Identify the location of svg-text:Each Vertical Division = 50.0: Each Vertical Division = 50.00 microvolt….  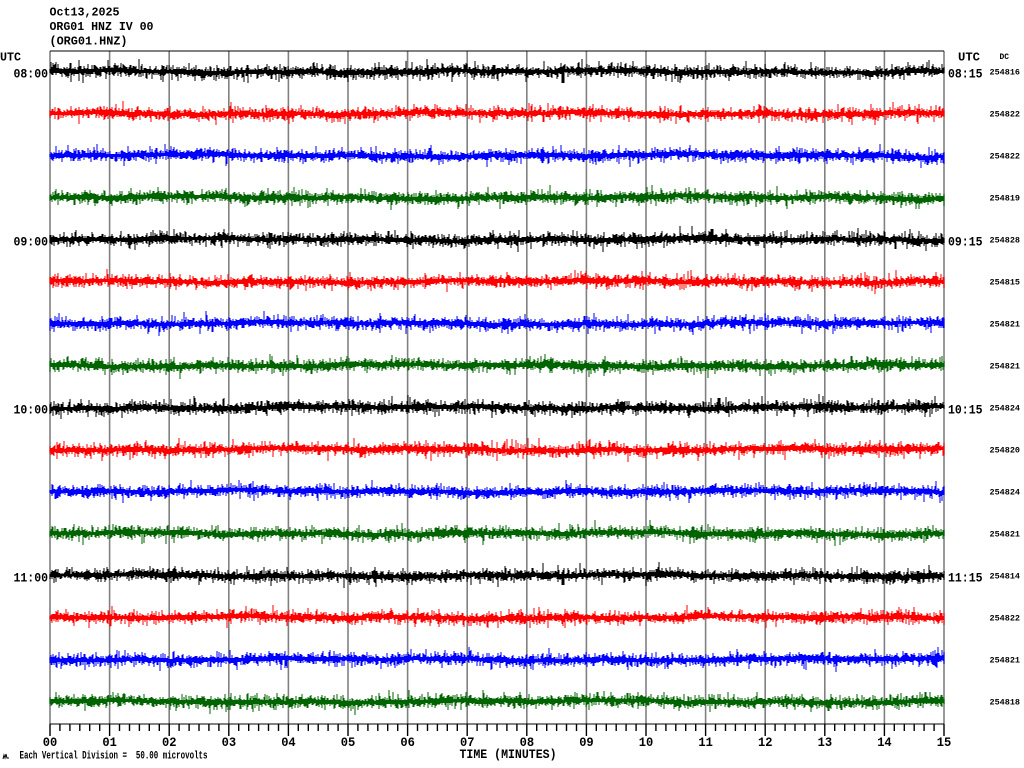
(114, 757).